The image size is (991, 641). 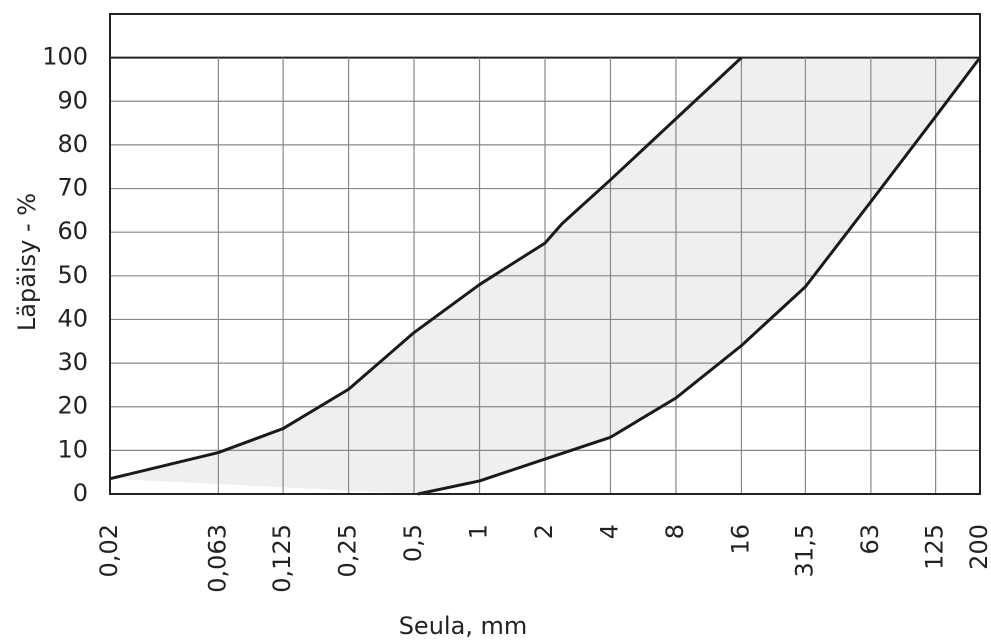 I want to click on y-tick-label: 40, so click(x=72, y=318).